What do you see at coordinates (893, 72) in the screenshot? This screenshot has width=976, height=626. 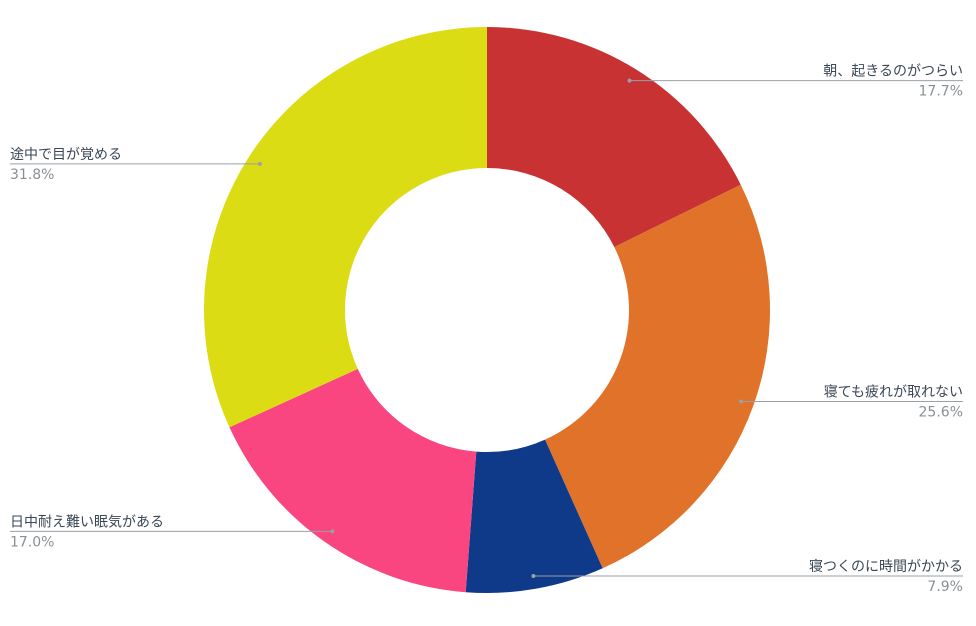 I see `slice-label: 朝、起きるのがつらい` at bounding box center [893, 72].